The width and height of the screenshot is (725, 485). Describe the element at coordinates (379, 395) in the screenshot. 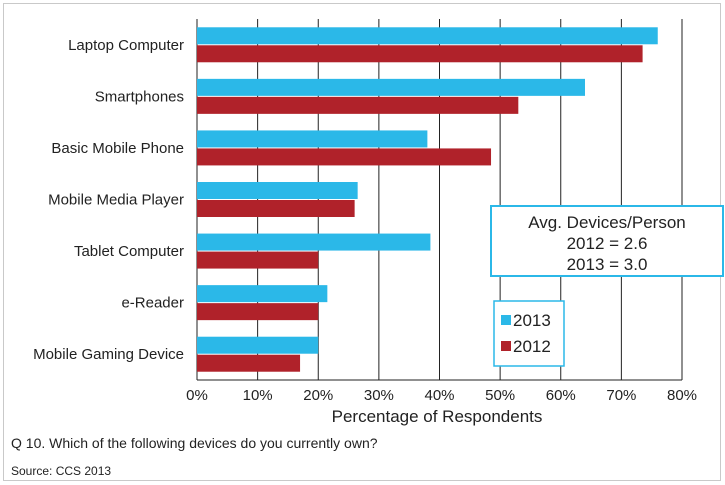

I see `x-tick-label: 30%` at that location.